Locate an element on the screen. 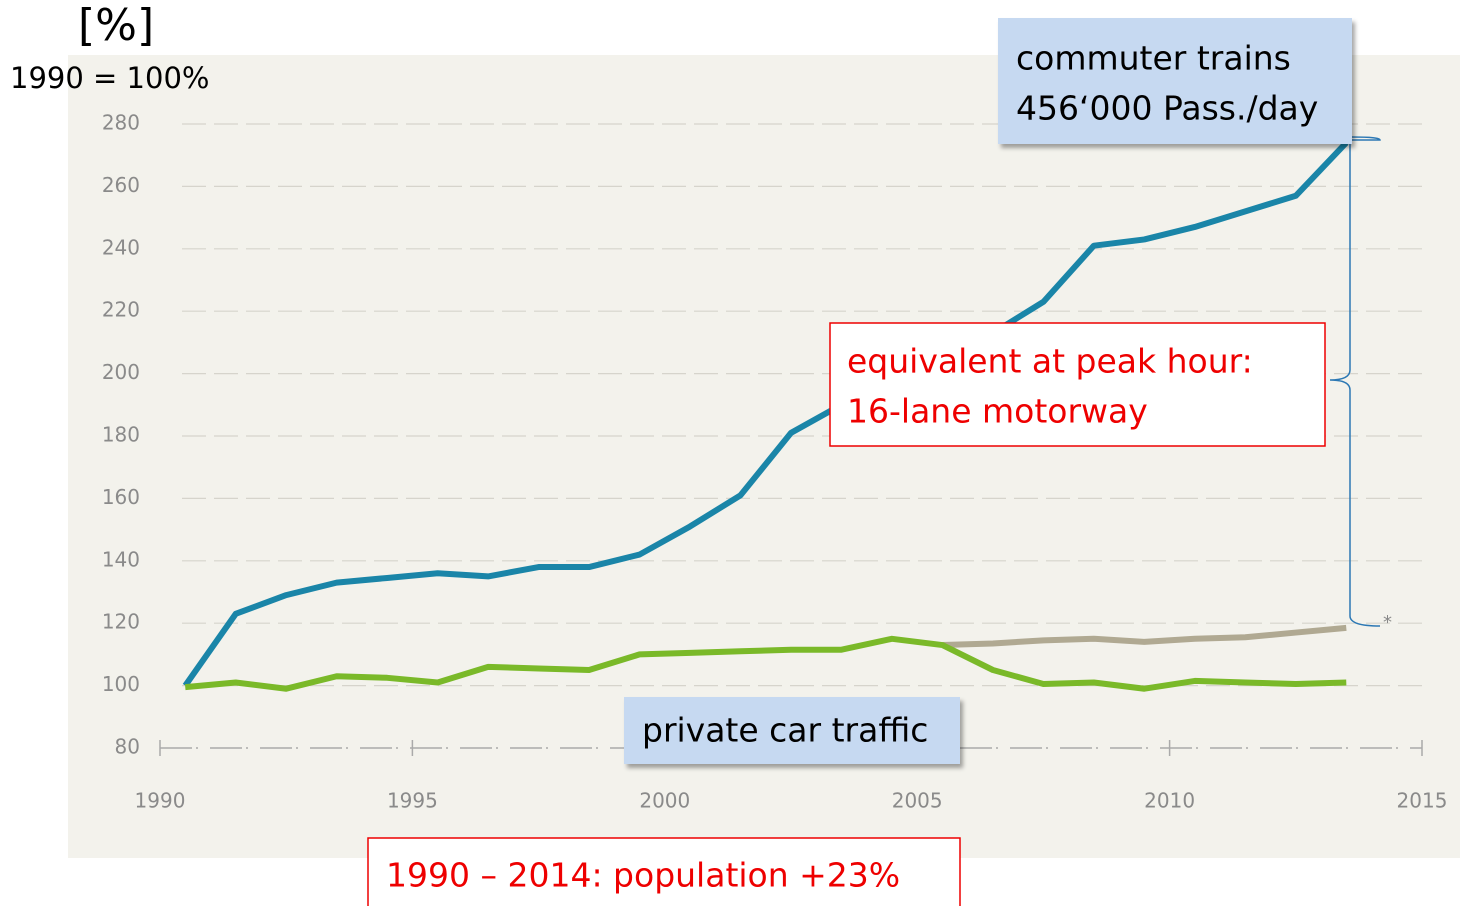 This screenshot has width=1460, height=906. brace is located at coordinates (1355, 381).